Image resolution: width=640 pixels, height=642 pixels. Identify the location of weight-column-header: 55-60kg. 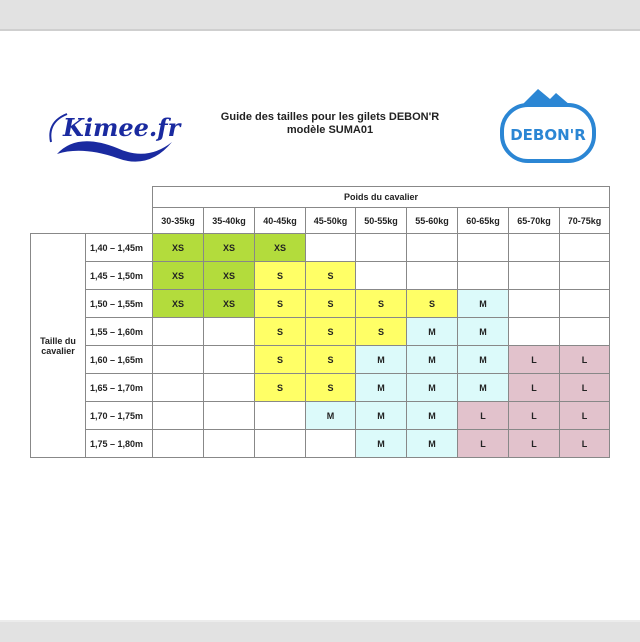
(432, 220).